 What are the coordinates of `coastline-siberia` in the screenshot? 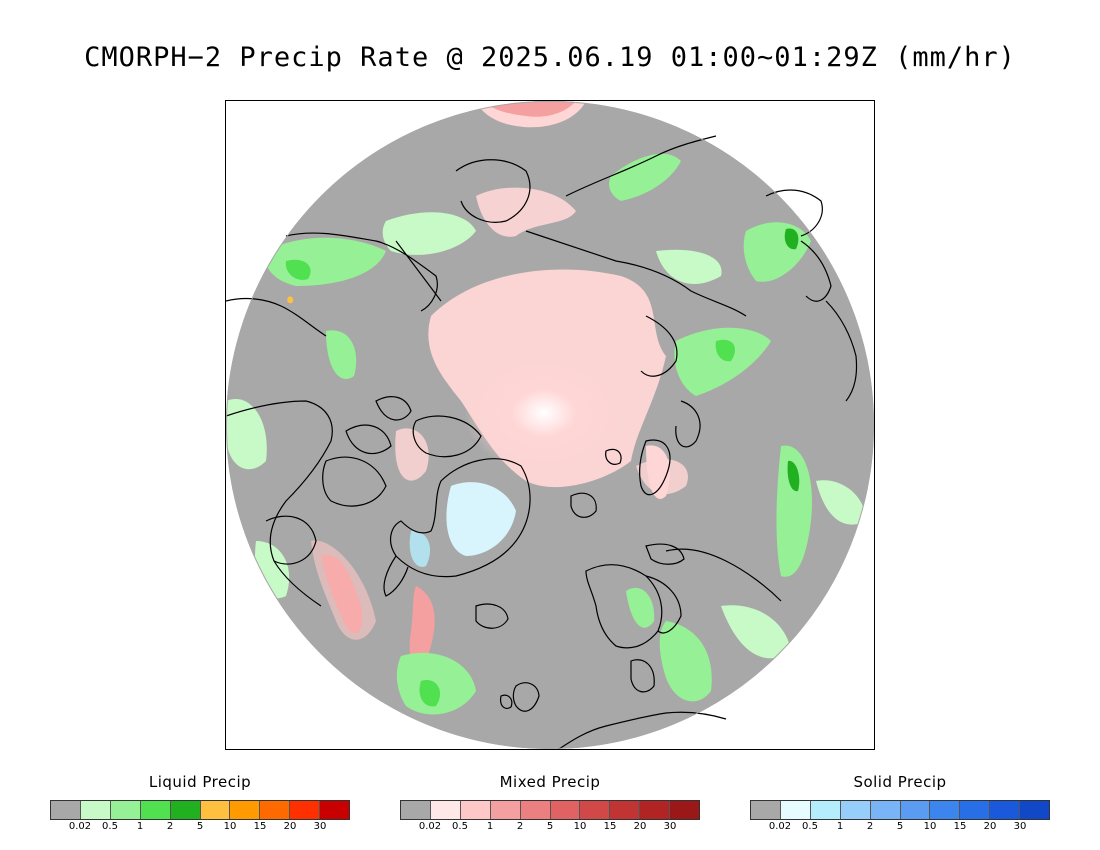 It's located at (636, 273).